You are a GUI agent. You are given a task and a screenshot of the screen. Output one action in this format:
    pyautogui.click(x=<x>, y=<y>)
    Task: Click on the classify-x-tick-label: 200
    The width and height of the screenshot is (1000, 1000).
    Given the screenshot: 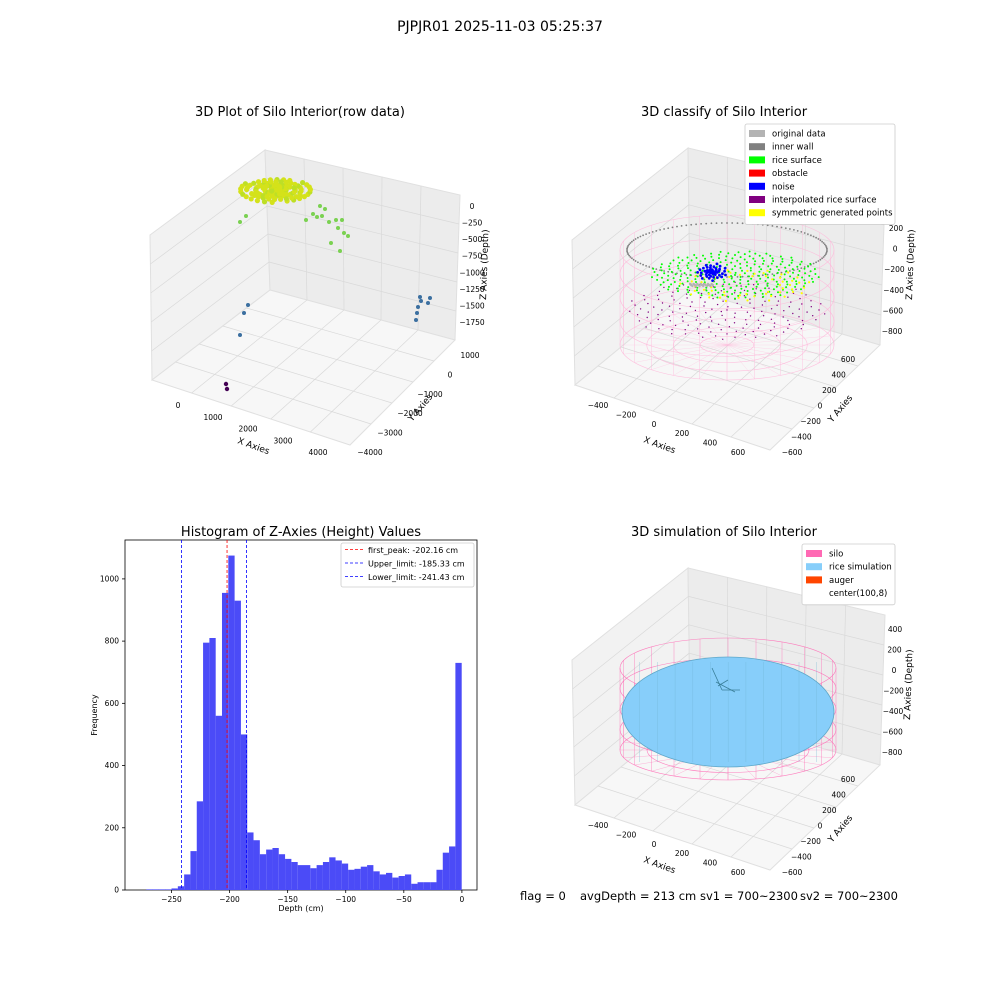 What is the action you would take?
    pyautogui.click(x=682, y=433)
    